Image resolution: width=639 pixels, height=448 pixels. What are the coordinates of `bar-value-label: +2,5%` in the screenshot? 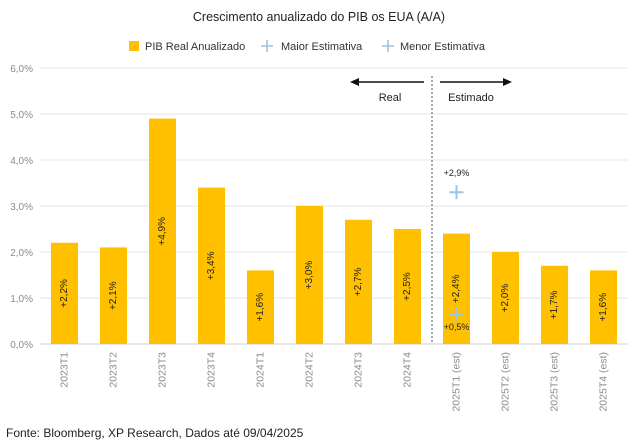 It's located at (407, 286).